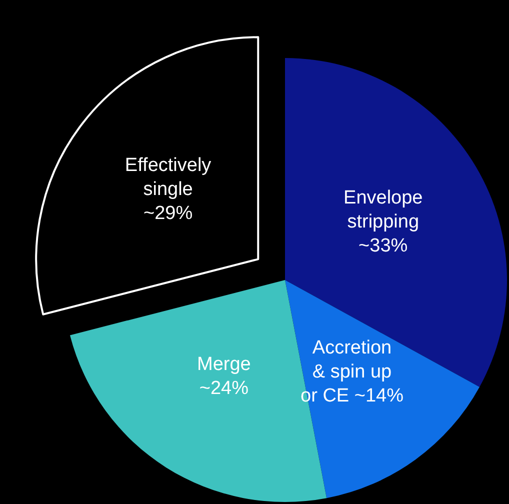 The image size is (509, 504). Describe the element at coordinates (383, 209) in the screenshot. I see `slice-label: Envelope stripping` at that location.